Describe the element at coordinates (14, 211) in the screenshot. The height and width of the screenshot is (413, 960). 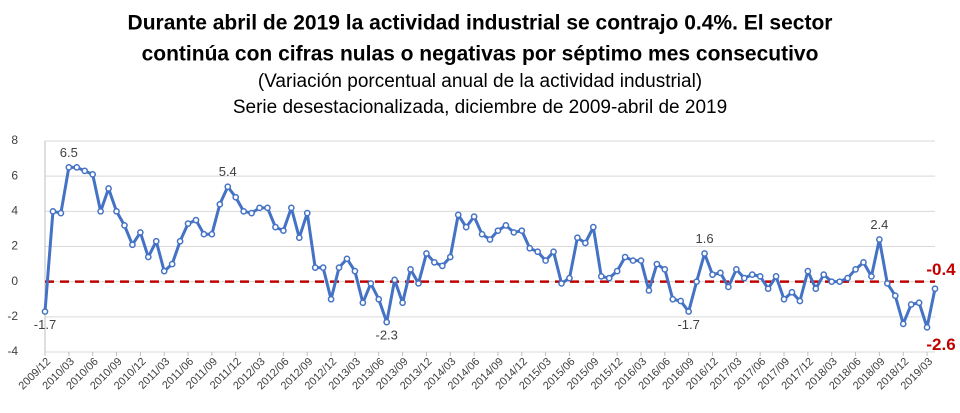
I see `y-tick-label: 4` at that location.